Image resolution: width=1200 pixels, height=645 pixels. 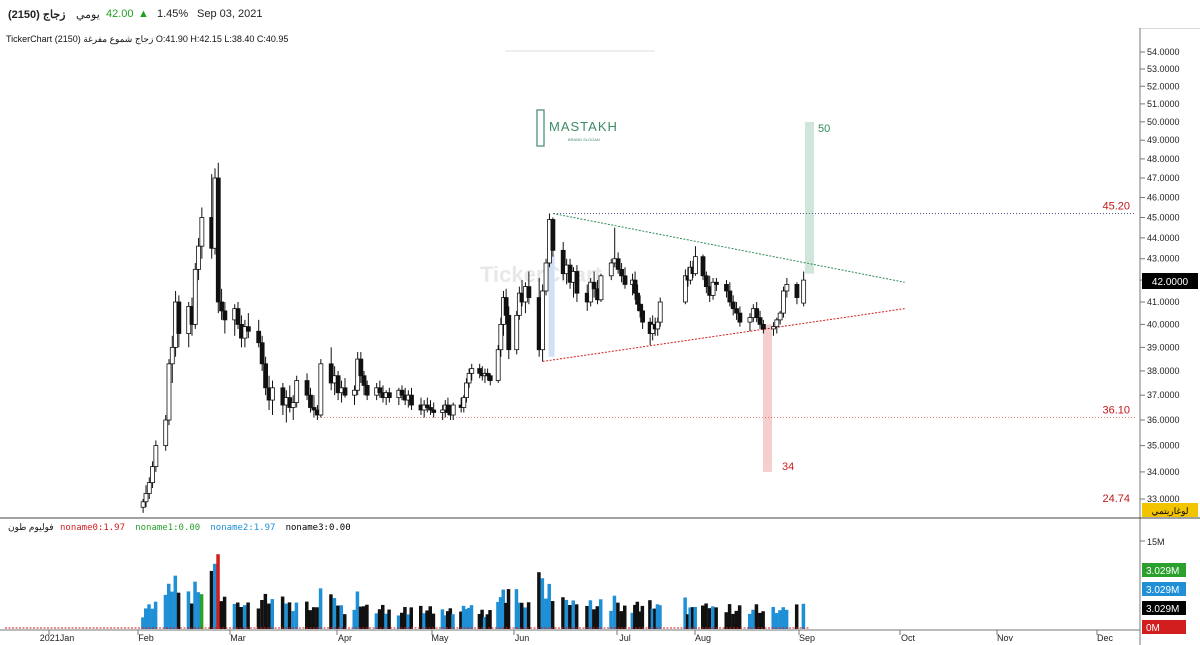 What do you see at coordinates (1005, 638) in the screenshot?
I see `time-tick-label: Nov` at bounding box center [1005, 638].